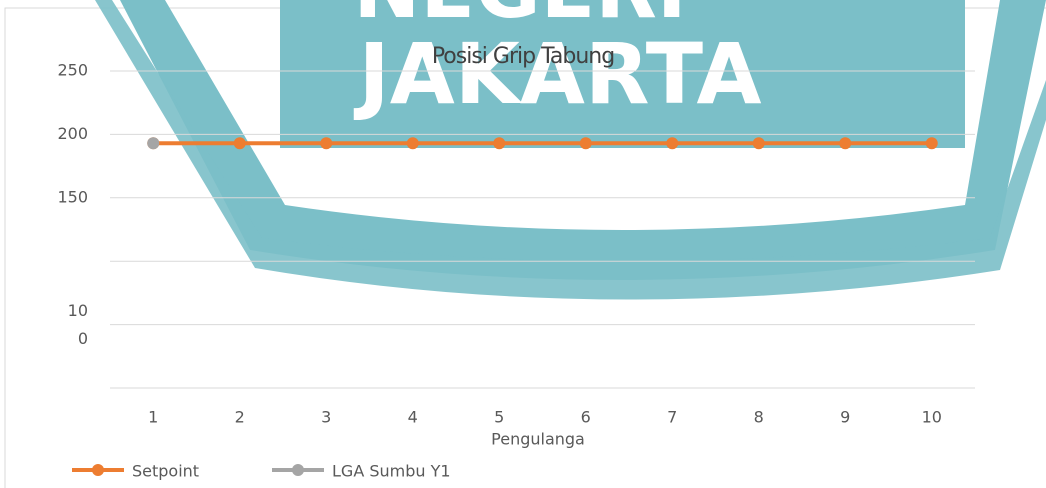 Image resolution: width=1046 pixels, height=488 pixels. What do you see at coordinates (326, 417) in the screenshot?
I see `x-tick-label: 3` at bounding box center [326, 417].